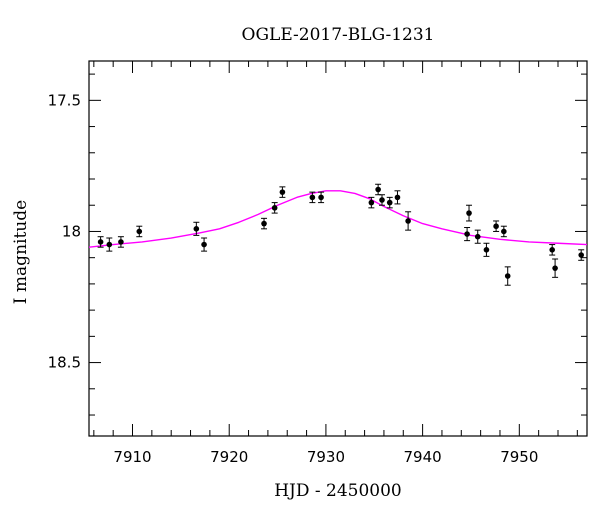 This screenshot has width=600, height=512. I want to click on chart-title: OGLE-2017-BLG-1231, so click(338, 35).